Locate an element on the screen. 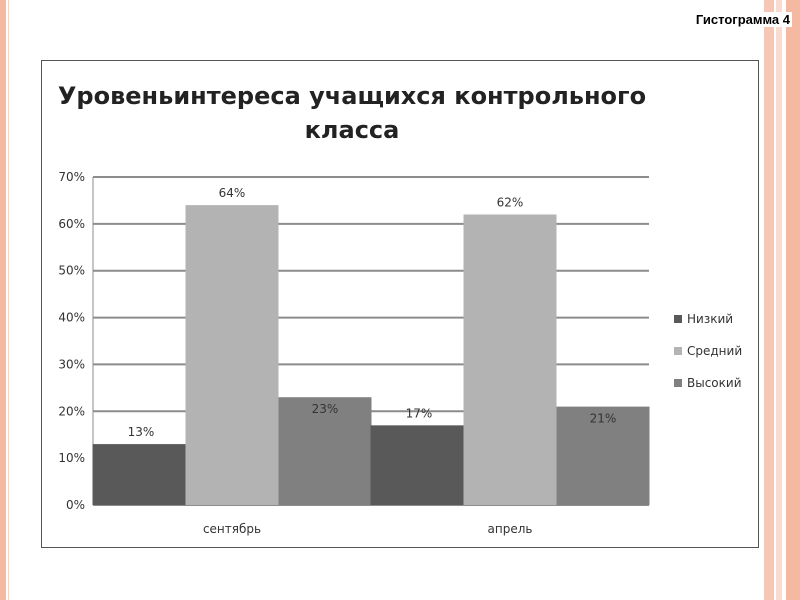  x-tick-label: сентябрь is located at coordinates (232, 529).